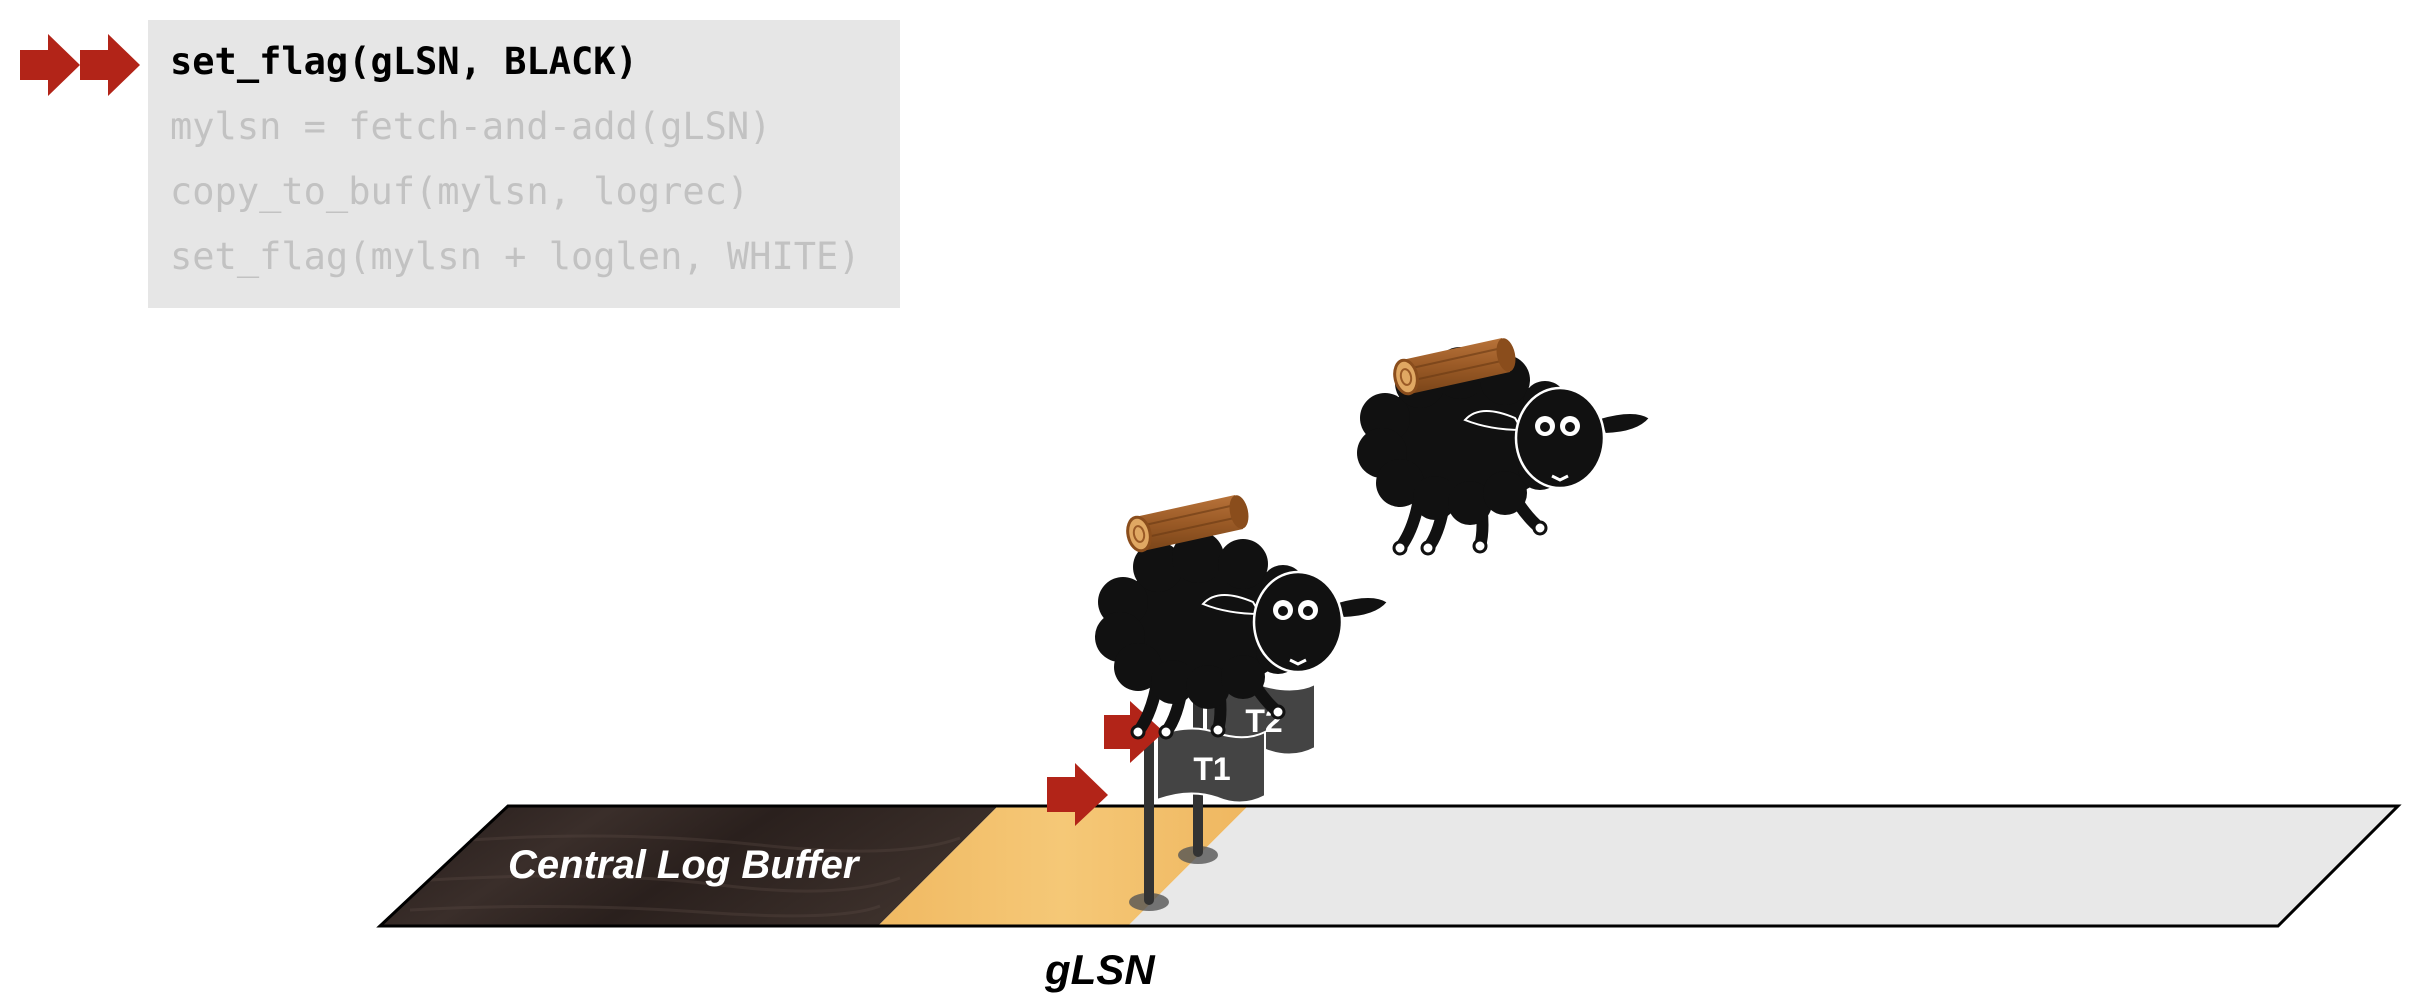 The height and width of the screenshot is (1002, 2412). Describe the element at coordinates (471, 126) in the screenshot. I see `code-line: mylsn = fetch-and-add(gLSN)` at that location.